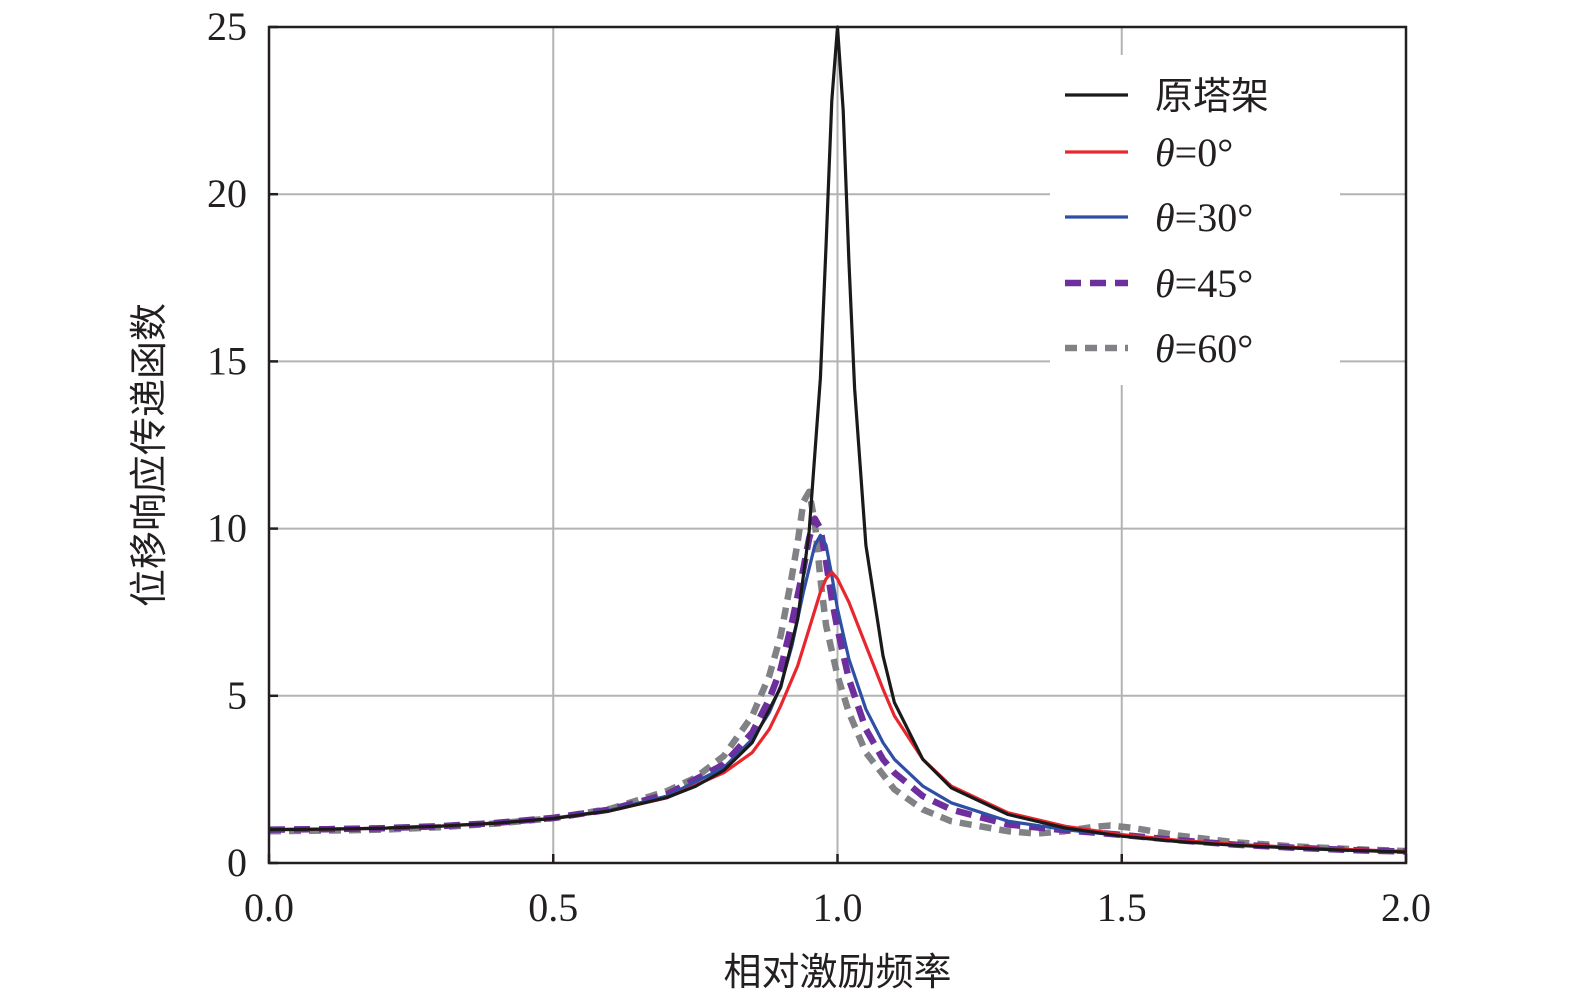  I want to click on y-tick-label: 5, so click(237, 695).